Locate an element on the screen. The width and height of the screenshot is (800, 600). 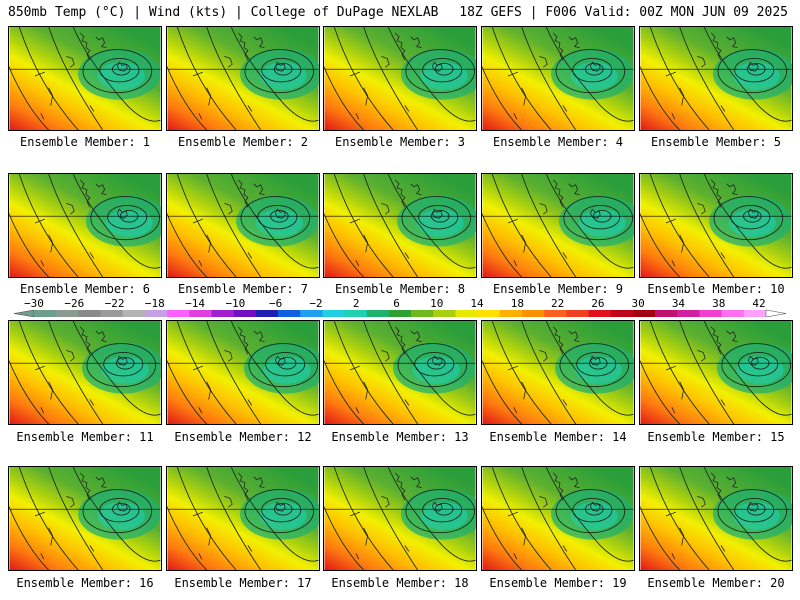
ensemble-member-label: Ensemble Member: 3 is located at coordinates (400, 142).